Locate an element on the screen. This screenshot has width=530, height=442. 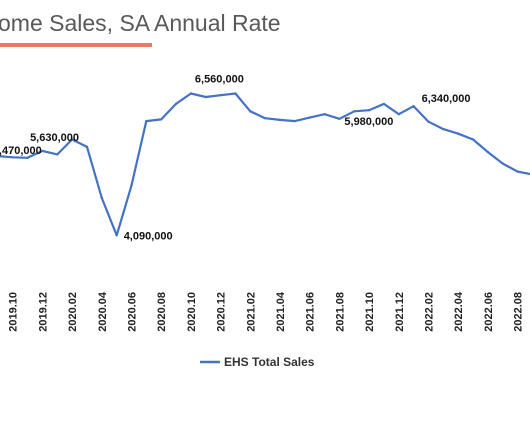
x-tick-label: 2021.12 is located at coordinates (400, 312).